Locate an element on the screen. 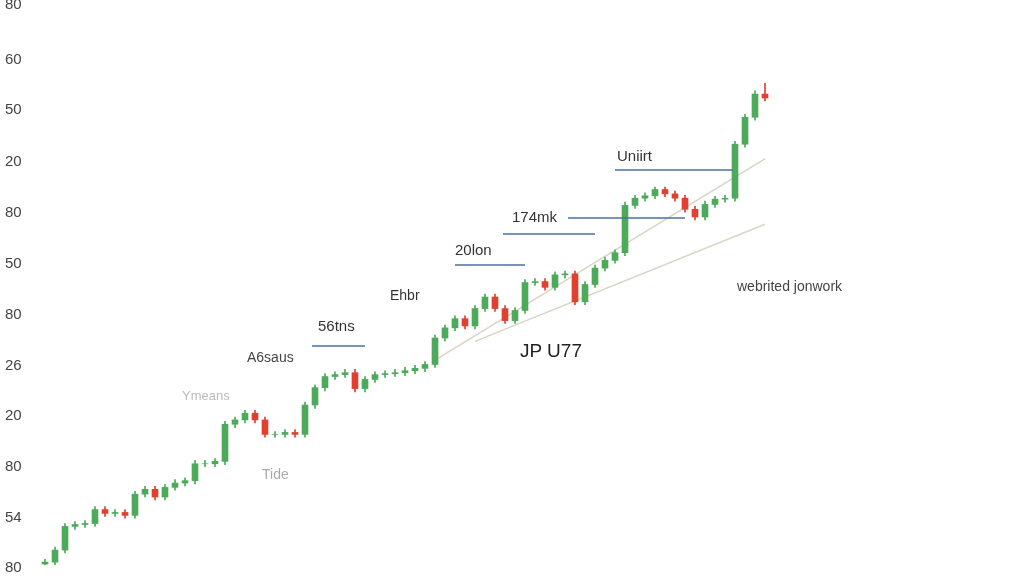 This screenshot has width=1024, height=576. text: 54 is located at coordinates (13, 517).